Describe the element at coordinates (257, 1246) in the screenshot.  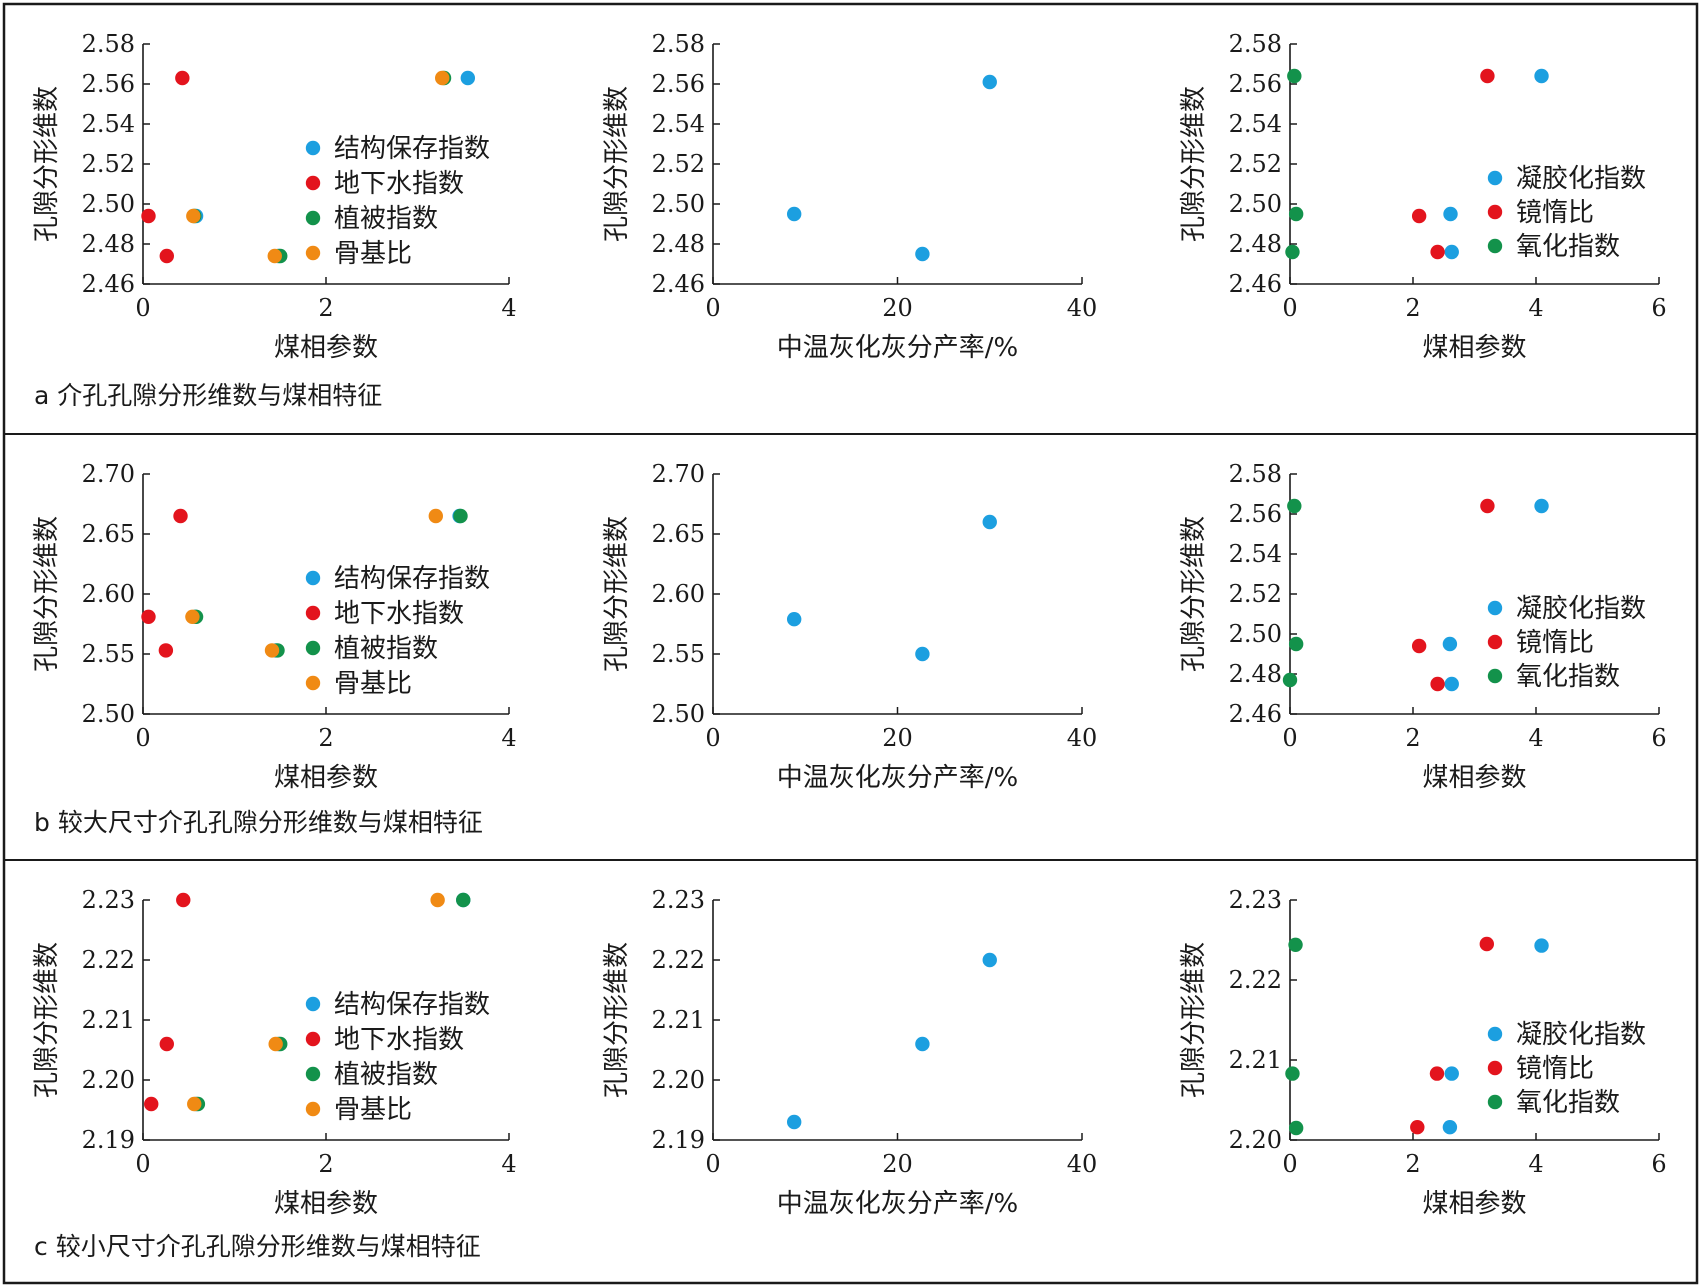
I see `panel-caption-c: c 较小尺寸介孔孔隙分形维数与煤相特征` at that location.